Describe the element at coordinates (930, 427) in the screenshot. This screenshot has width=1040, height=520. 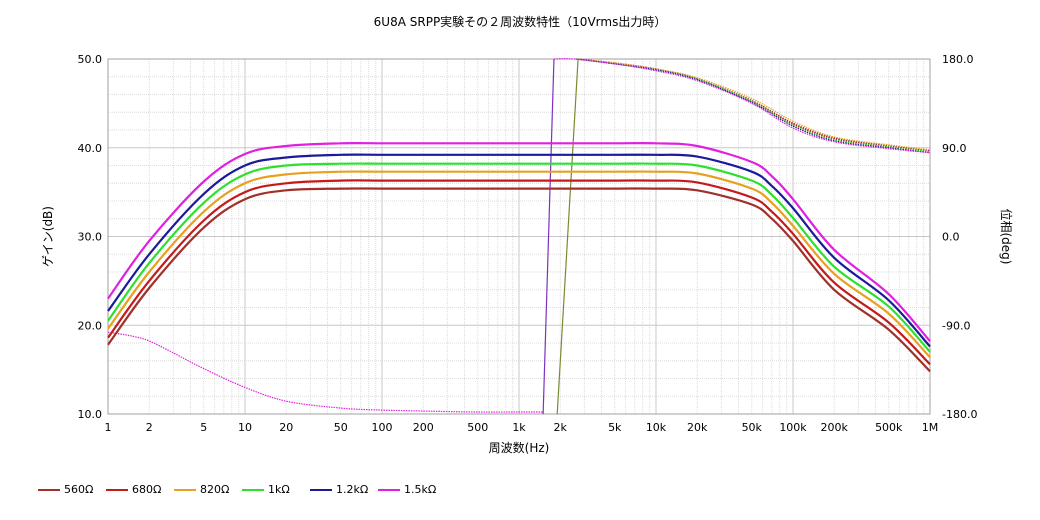
I see `x-tick-label: 1M` at that location.